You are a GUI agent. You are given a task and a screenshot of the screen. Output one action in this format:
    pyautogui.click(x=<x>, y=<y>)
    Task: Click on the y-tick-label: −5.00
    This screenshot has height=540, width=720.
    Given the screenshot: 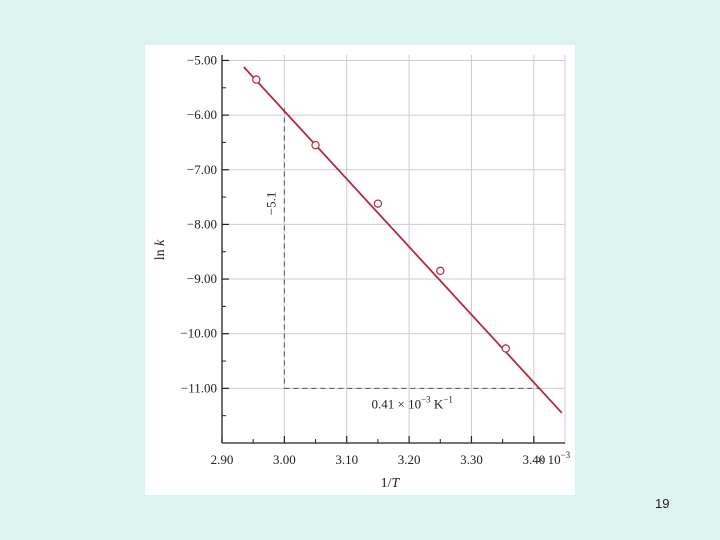 What is the action you would take?
    pyautogui.click(x=202, y=59)
    